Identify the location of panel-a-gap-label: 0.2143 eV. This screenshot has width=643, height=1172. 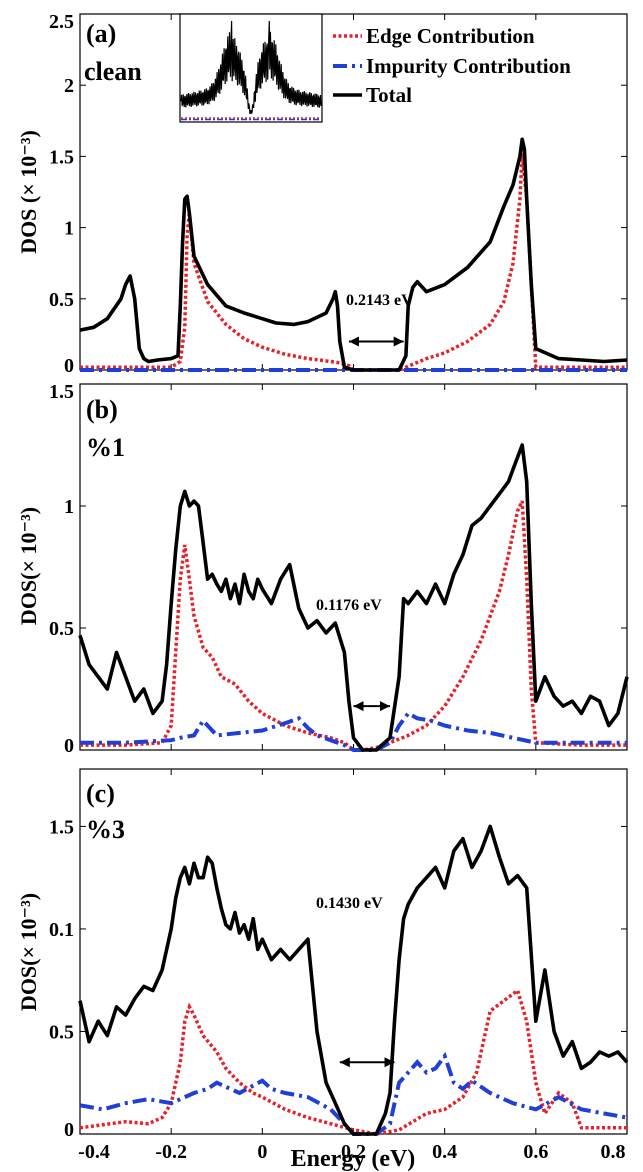
(379, 300).